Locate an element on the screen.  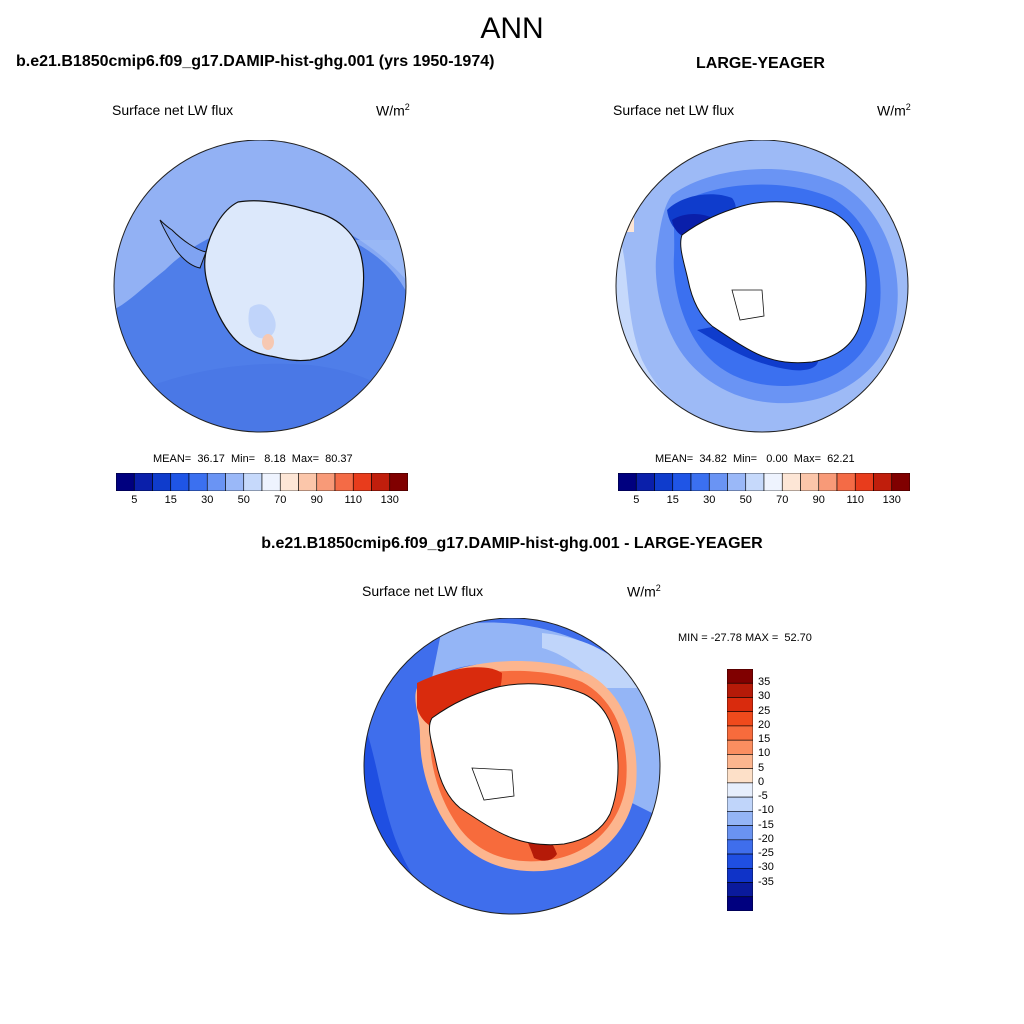
panel2-ross-region is located at coordinates (748, 305).